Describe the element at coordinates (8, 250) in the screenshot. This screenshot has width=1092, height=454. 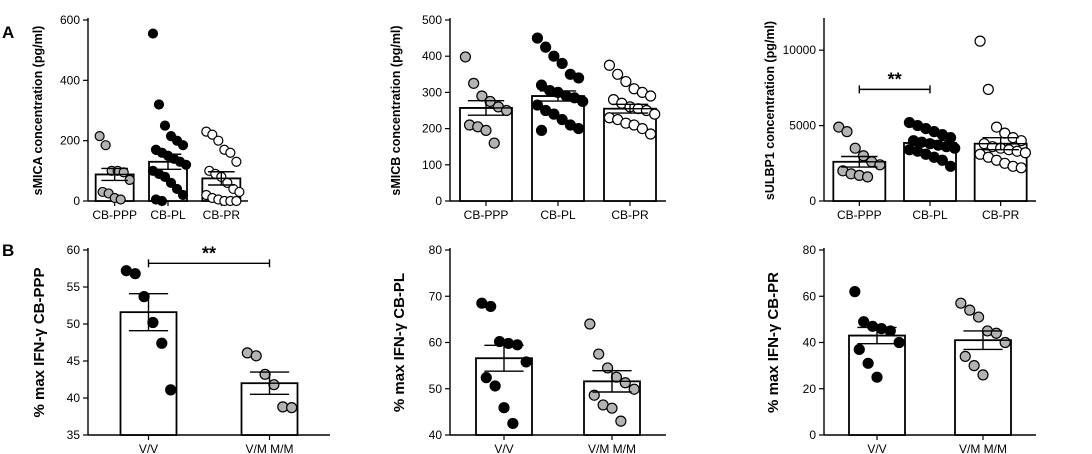
I see `panel-label-b: B` at that location.